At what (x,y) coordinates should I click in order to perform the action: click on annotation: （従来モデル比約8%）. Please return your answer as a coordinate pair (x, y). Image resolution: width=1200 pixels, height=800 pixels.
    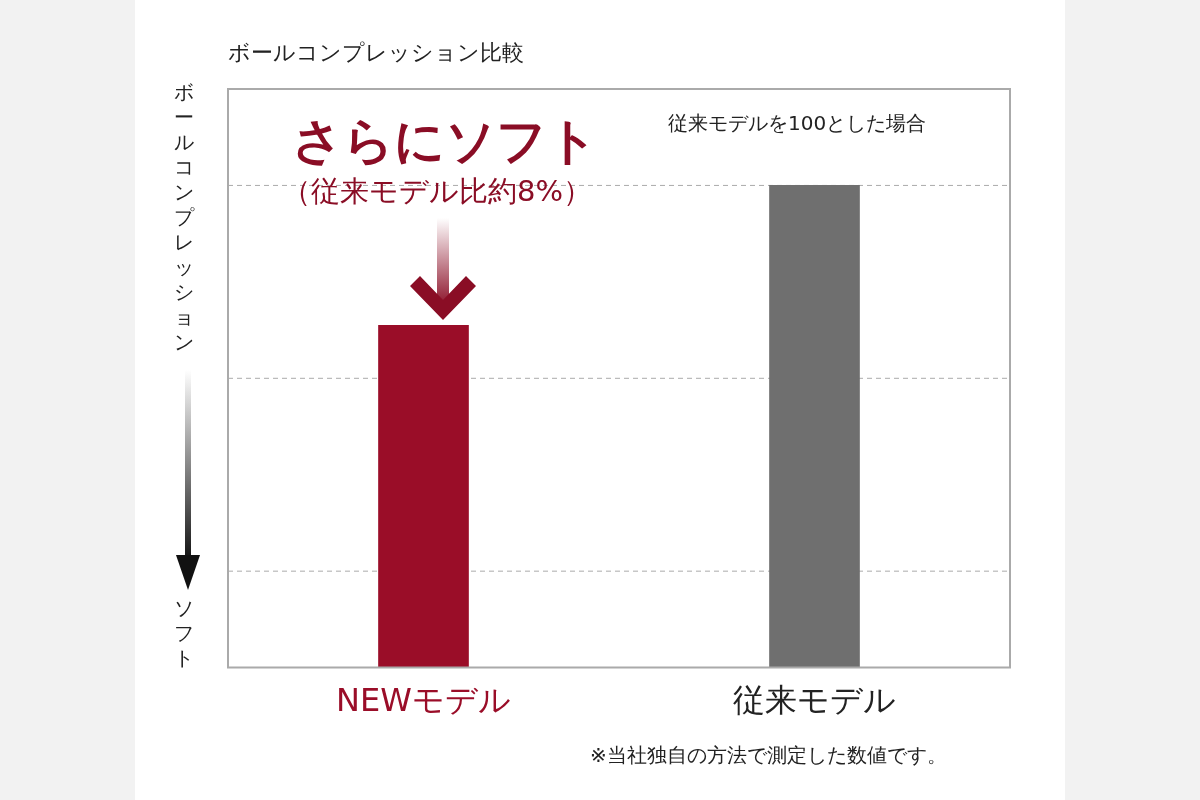
    Looking at the image, I should click on (437, 191).